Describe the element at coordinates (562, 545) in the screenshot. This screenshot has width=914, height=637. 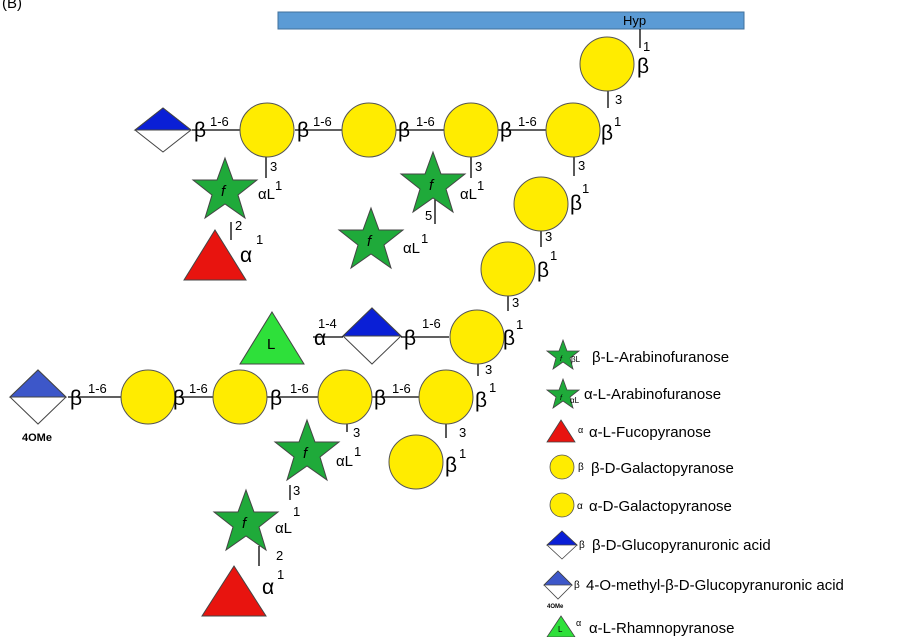
I see `diamond-blue-icon` at that location.